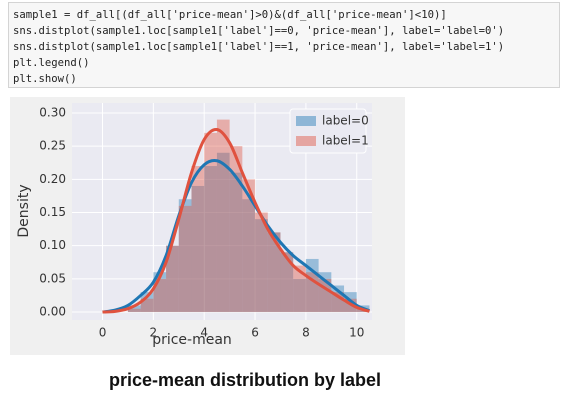 The height and width of the screenshot is (408, 569). I want to click on x-tick-label: 10, so click(356, 333).